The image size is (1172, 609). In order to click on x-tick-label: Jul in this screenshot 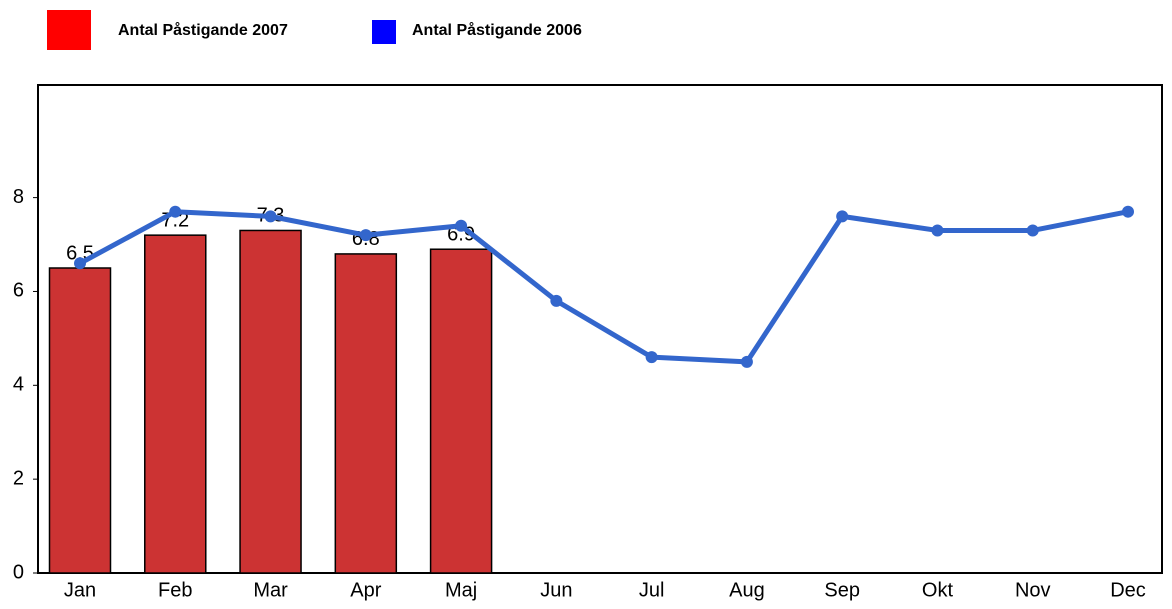, I will do `click(652, 590)`.